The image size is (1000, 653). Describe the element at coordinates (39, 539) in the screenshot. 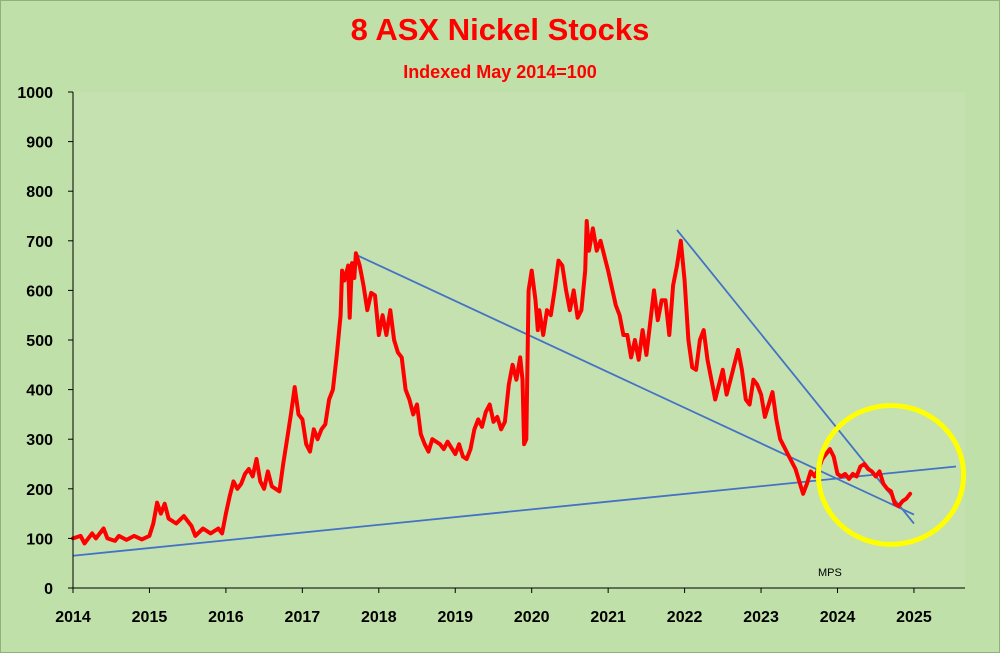

I see `y-tick-label: 100` at that location.